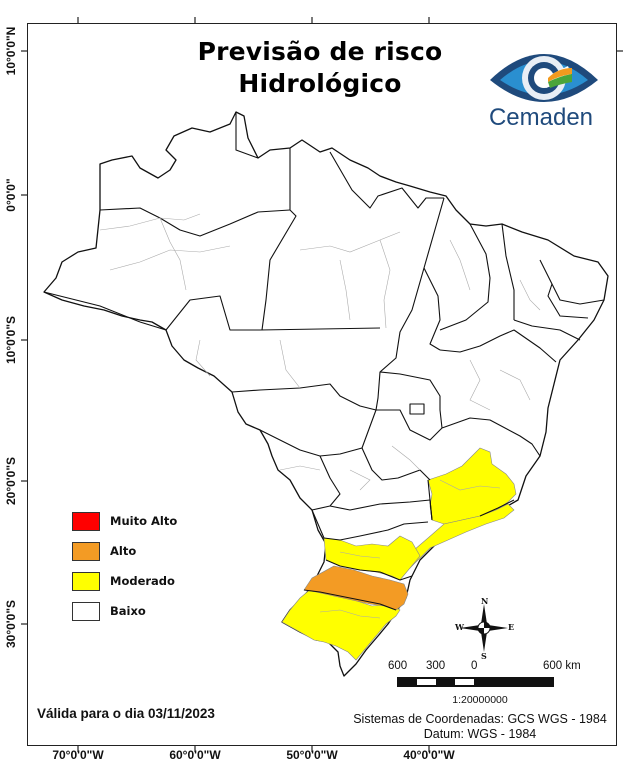  I want to click on legend-item-muito-alto: Muito Alto, so click(124, 521).